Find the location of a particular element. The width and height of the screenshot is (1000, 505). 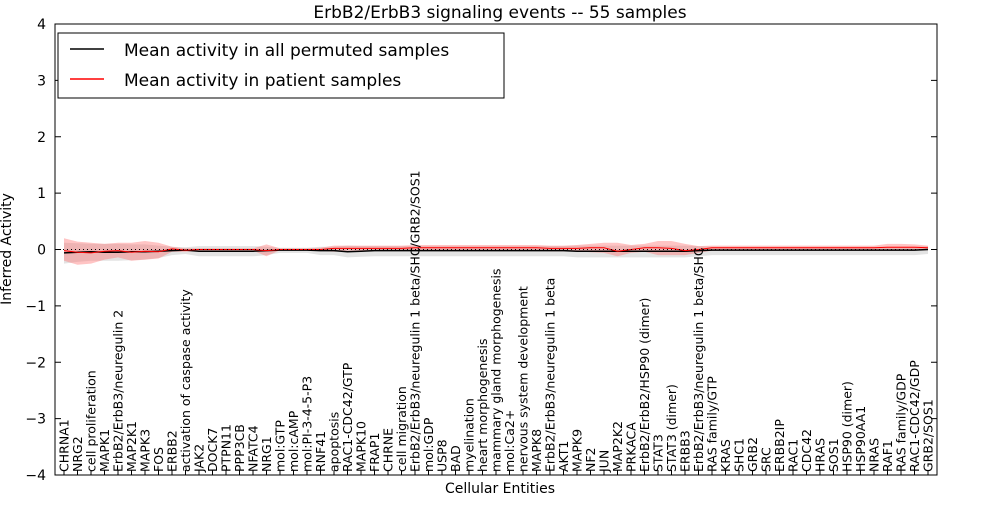

x-tick-label: NRAS is located at coordinates (874, 455).